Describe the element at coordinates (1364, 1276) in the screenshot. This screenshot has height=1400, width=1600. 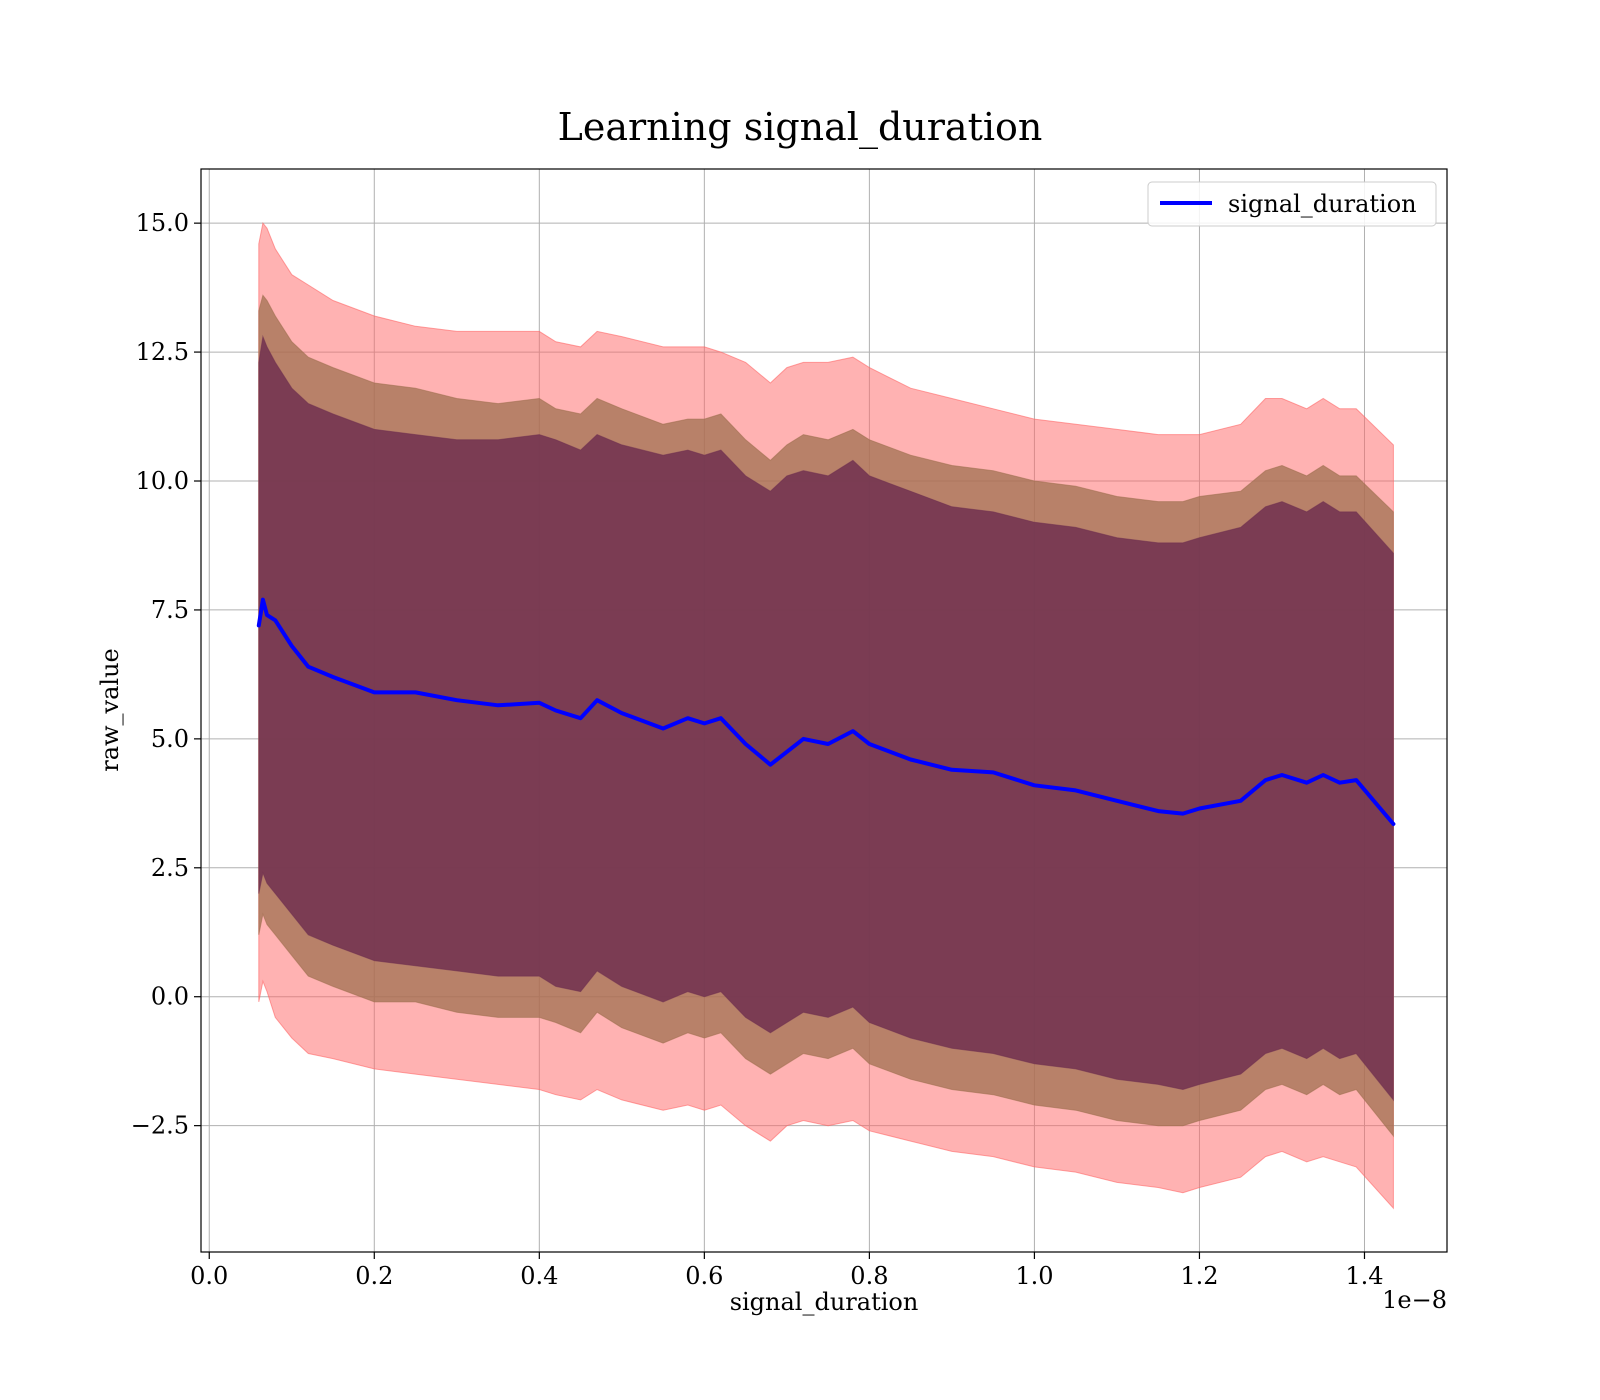
I see `x-tick-label: 1.4` at that location.